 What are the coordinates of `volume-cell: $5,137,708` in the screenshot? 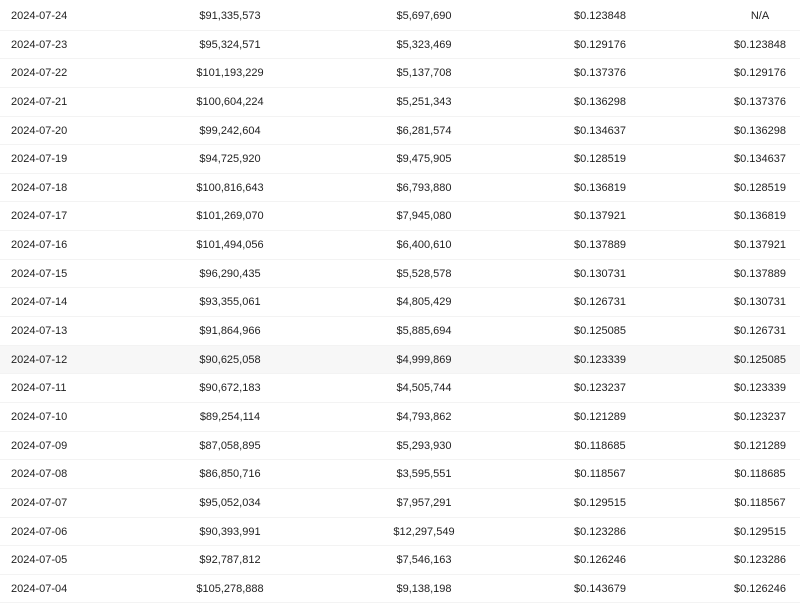 It's located at (424, 73).